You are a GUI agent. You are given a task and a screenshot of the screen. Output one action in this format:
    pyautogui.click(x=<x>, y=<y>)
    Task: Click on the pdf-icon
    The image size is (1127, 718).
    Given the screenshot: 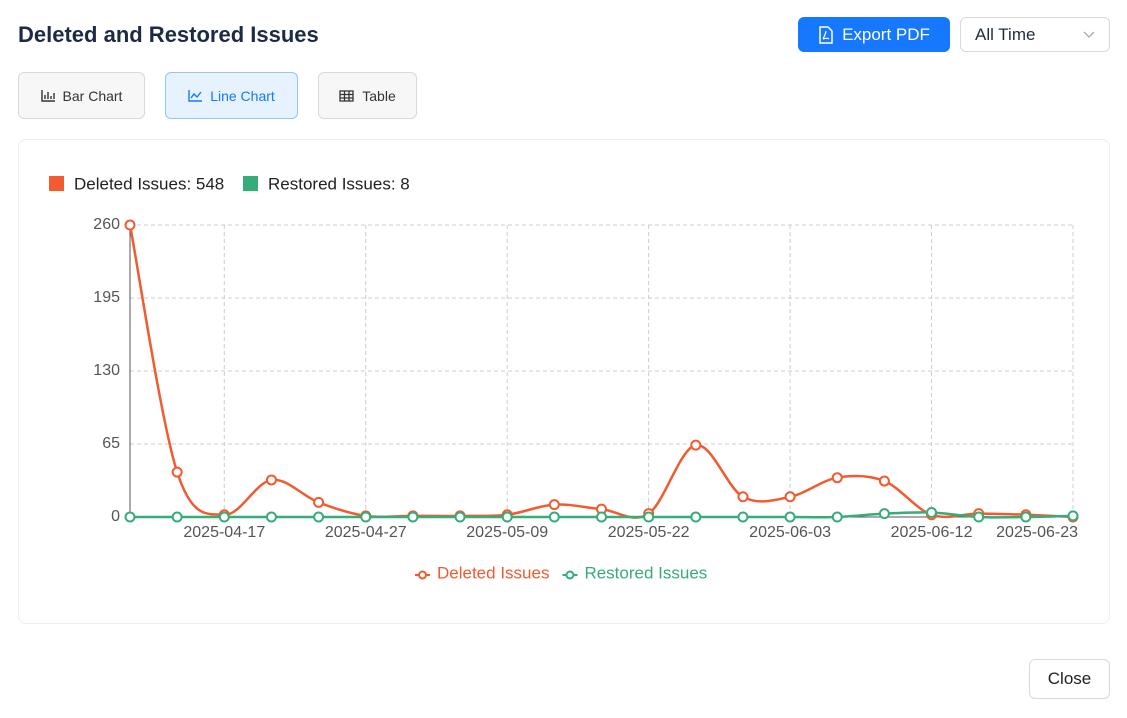 What is the action you would take?
    pyautogui.click(x=826, y=34)
    